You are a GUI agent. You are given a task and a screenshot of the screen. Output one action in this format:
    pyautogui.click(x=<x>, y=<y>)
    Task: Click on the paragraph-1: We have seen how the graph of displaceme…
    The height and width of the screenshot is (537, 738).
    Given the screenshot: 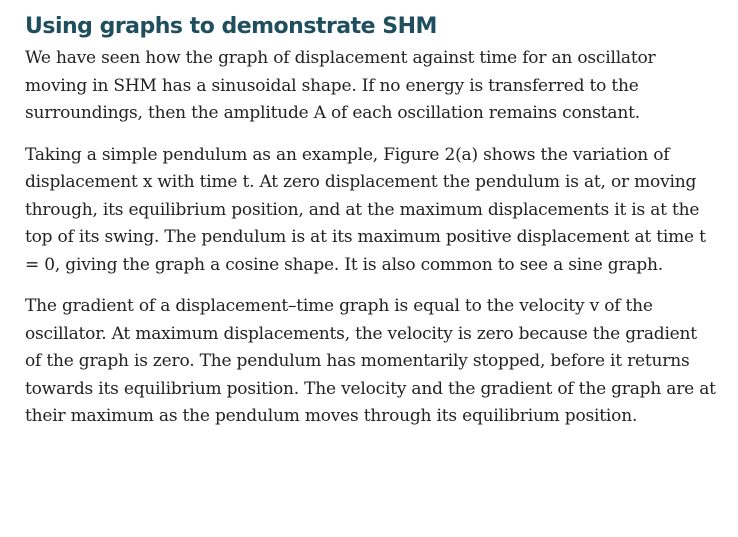 What is the action you would take?
    pyautogui.click(x=340, y=85)
    